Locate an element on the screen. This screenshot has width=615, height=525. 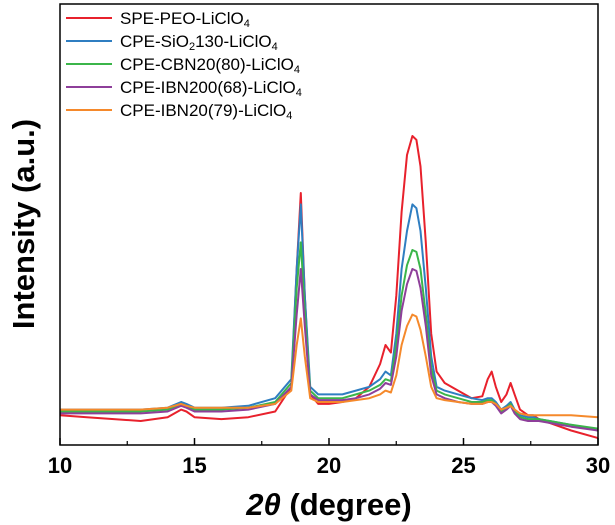
legend-label: SPE-PEO-LiClO4 is located at coordinates (185, 19).